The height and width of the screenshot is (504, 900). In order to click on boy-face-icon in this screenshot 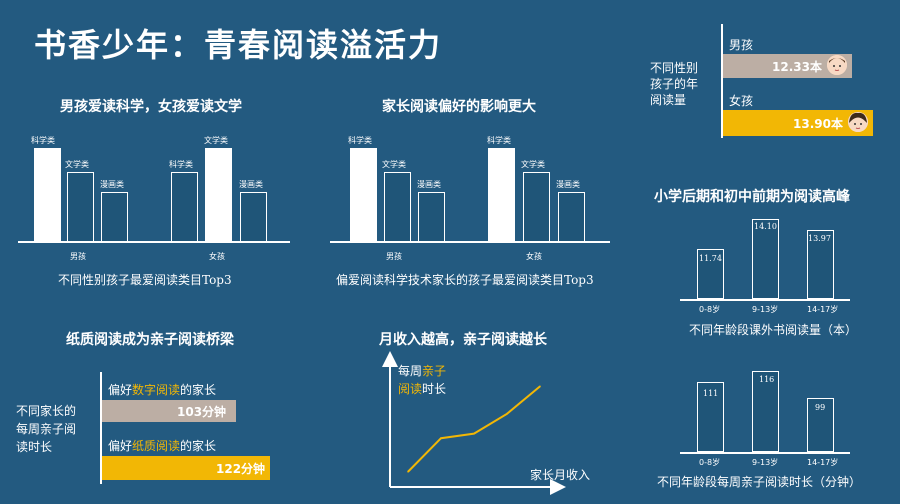, I will do `click(837, 65)`.